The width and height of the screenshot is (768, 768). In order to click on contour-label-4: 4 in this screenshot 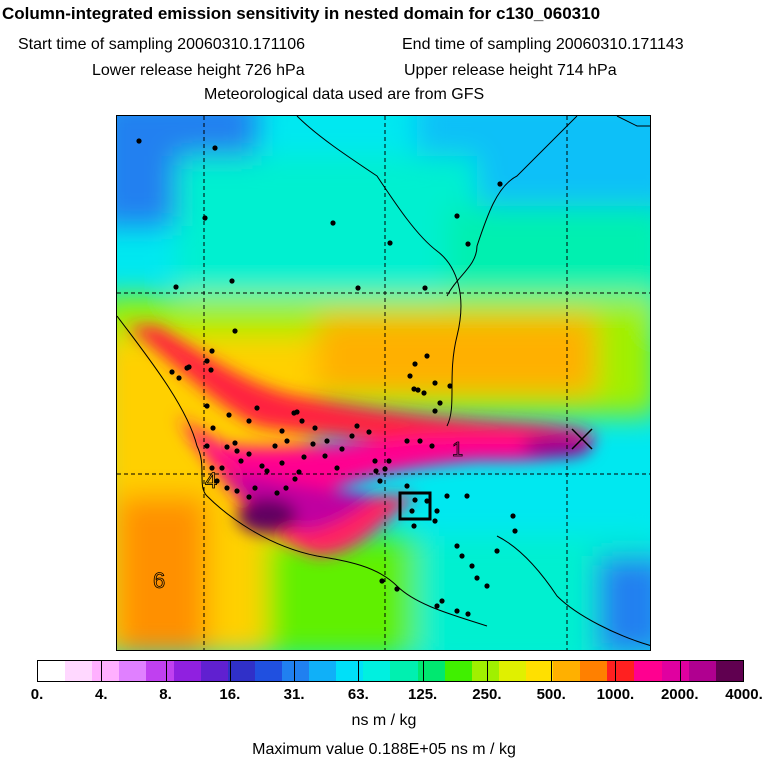, I will do `click(211, 480)`.